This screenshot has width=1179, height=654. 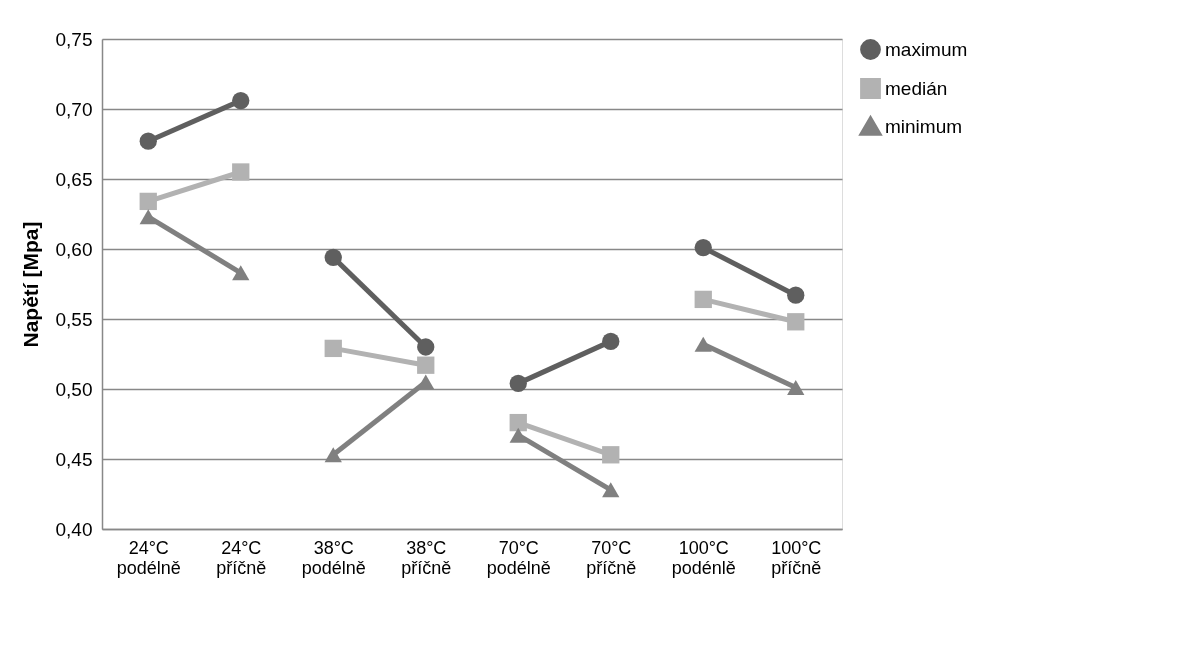 I want to click on y-tick-label: 0,40, so click(x=74, y=529).